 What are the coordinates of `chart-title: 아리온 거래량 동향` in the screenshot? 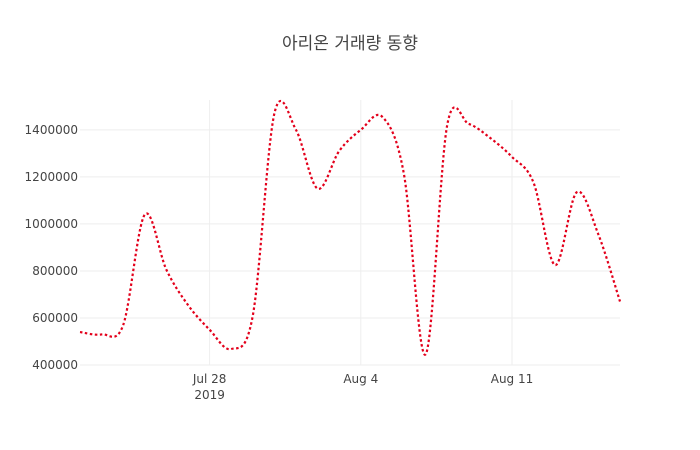 It's located at (350, 44).